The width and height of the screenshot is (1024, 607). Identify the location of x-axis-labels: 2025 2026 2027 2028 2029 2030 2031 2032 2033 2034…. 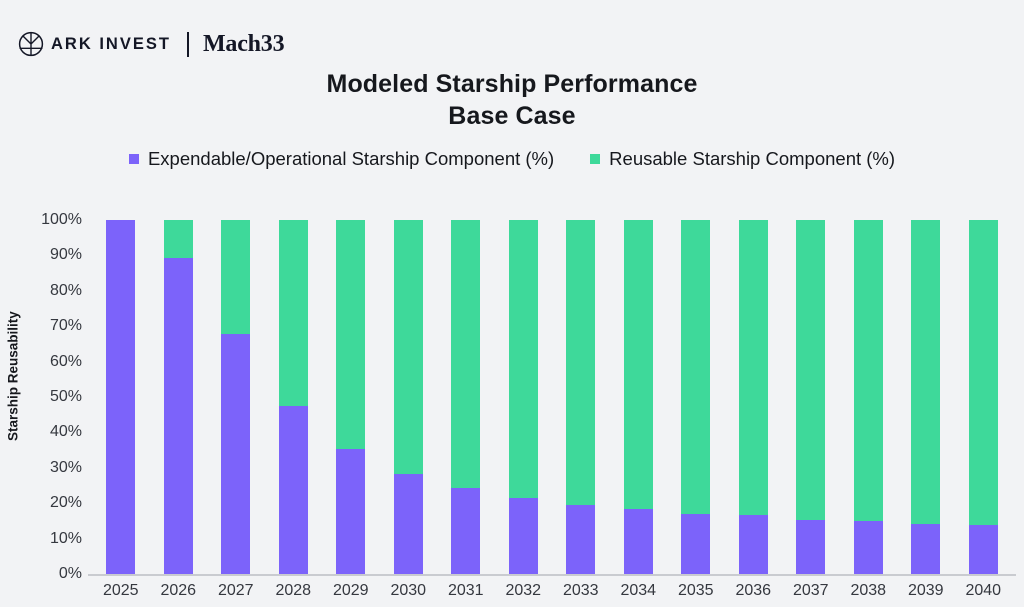
(552, 591).